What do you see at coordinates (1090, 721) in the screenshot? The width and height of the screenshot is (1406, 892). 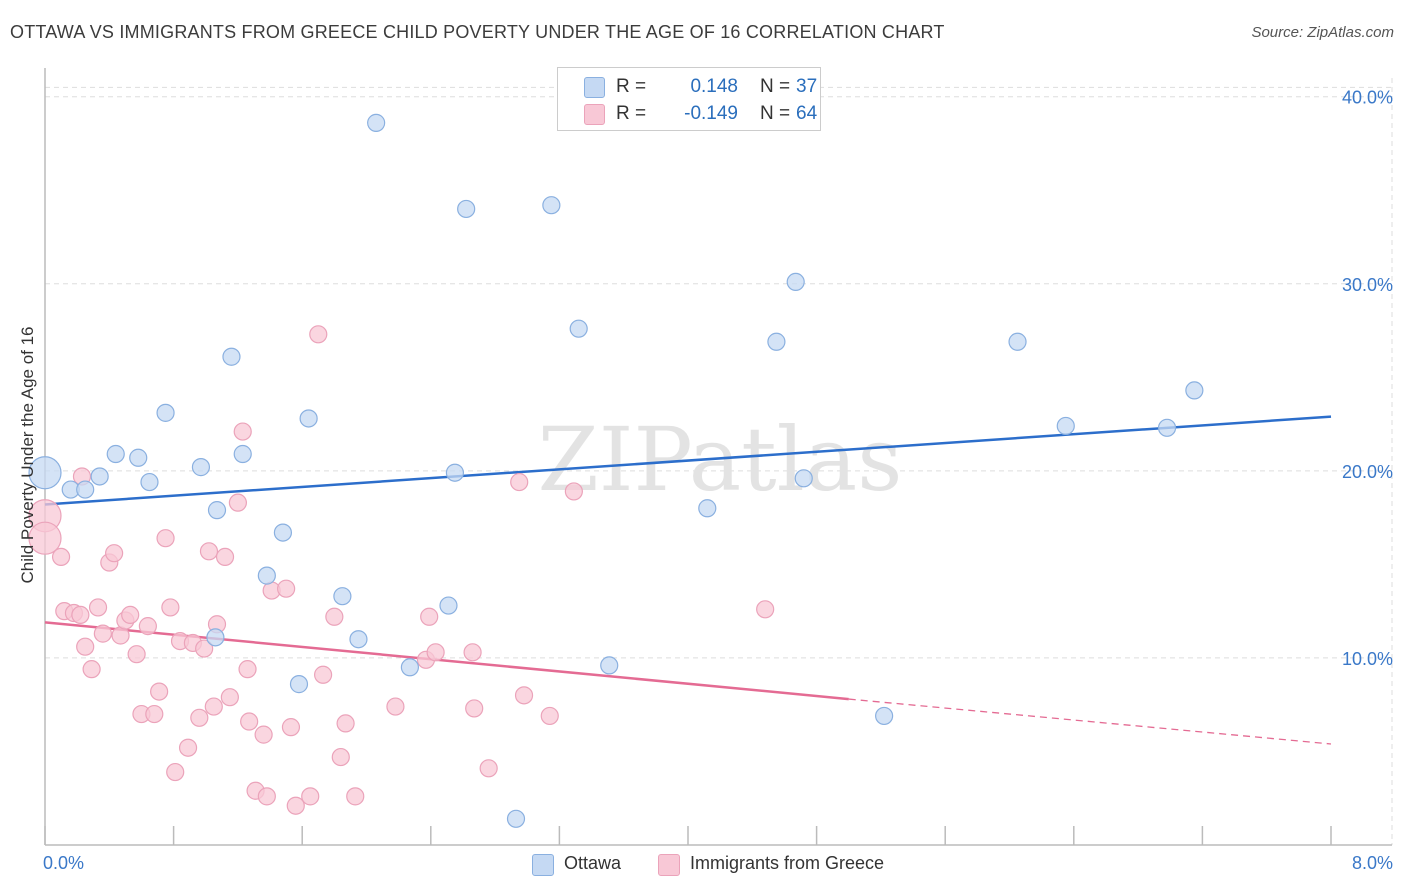 I see `greece-trend-extension` at bounding box center [1090, 721].